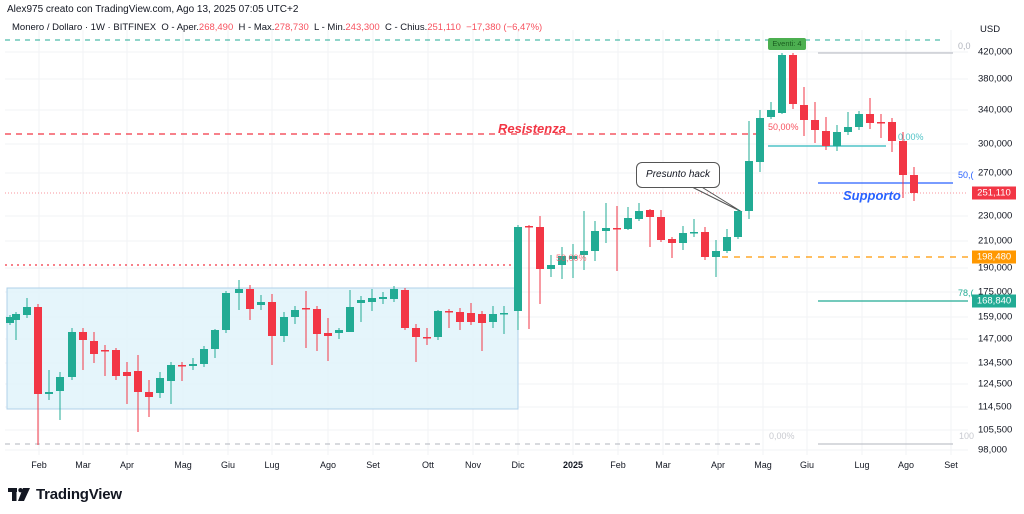 The width and height of the screenshot is (1024, 514). Describe the element at coordinates (216, 27) in the screenshot. I see `open-value: 268,490` at that location.